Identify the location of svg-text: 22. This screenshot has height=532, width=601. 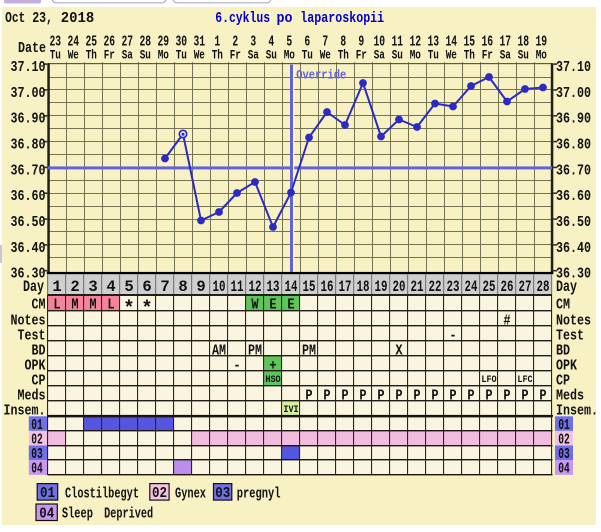
(435, 287).